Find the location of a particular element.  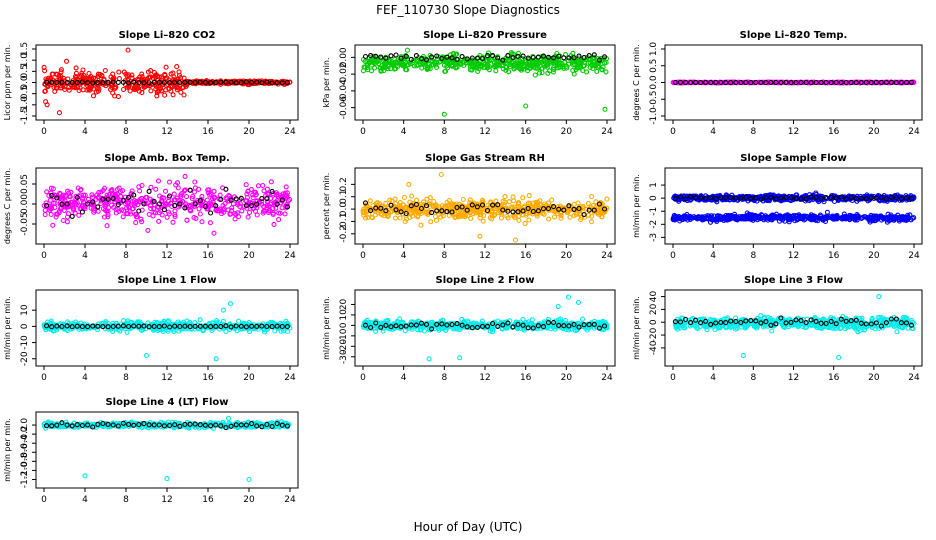

y-tick-label: 0.5 is located at coordinates (654, 66).